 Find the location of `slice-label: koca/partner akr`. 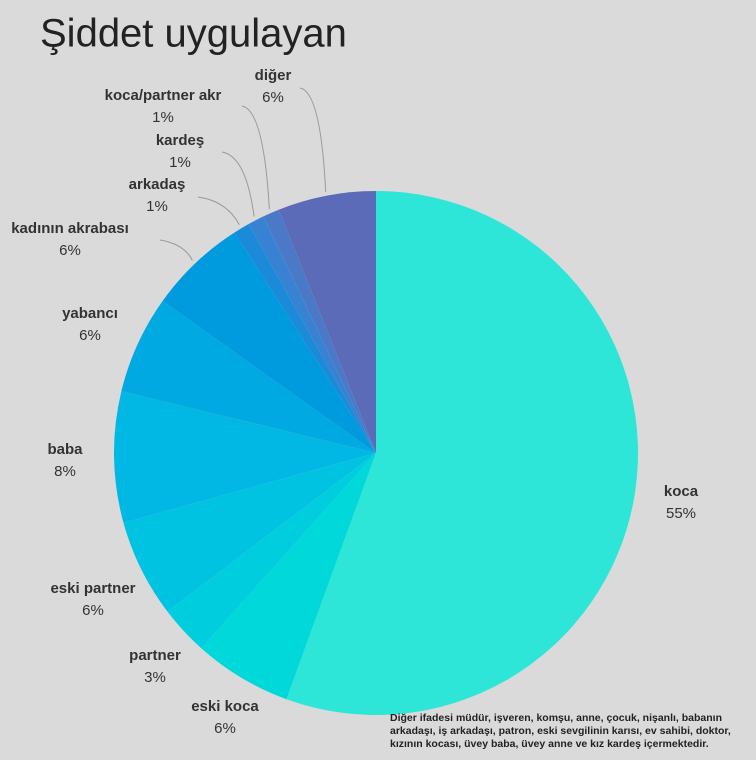

slice-label: koca/partner akr is located at coordinates (163, 95).